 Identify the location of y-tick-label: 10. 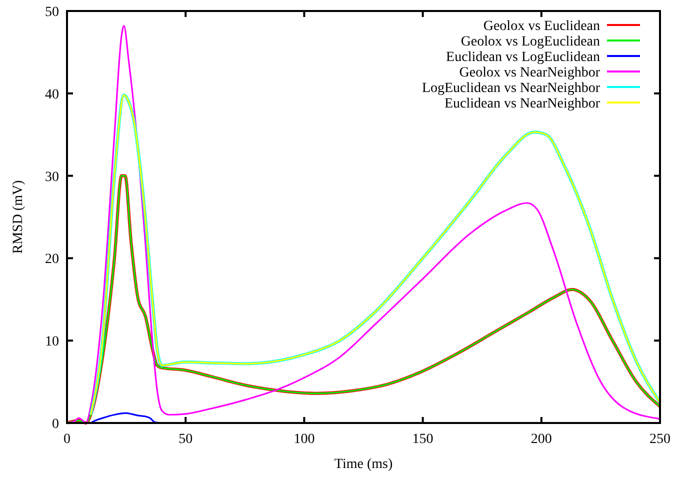
(52, 342).